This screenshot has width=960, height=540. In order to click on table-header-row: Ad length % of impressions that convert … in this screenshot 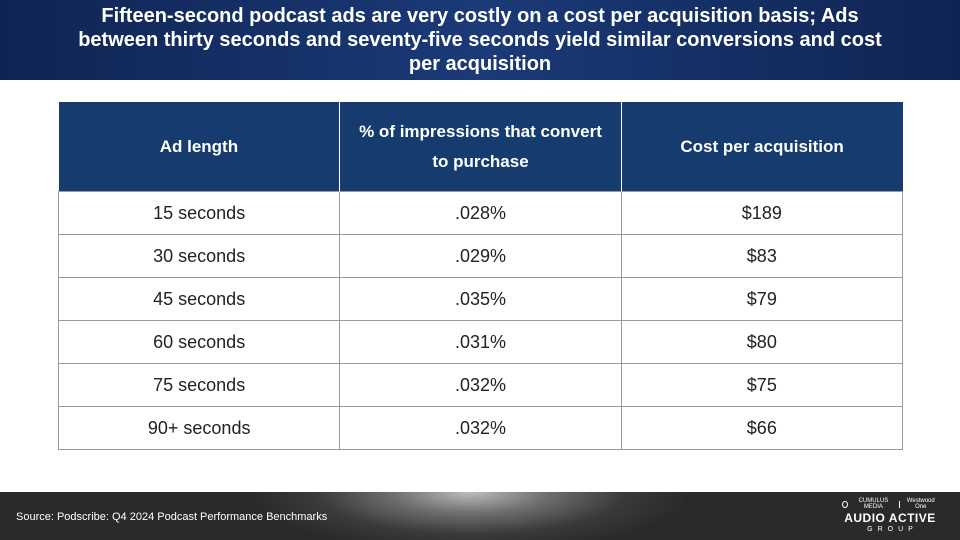, I will do `click(480, 147)`.